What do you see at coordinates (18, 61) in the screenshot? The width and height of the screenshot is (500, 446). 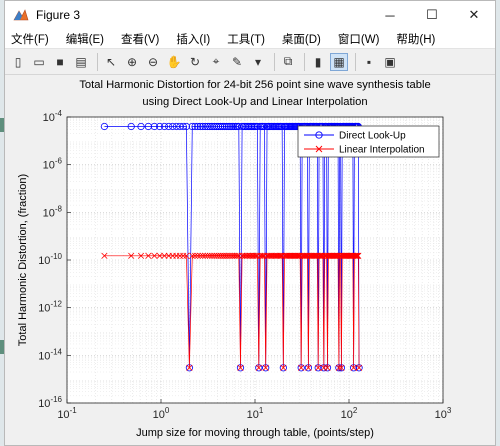 I see `new-figure-icon: ▯` at bounding box center [18, 61].